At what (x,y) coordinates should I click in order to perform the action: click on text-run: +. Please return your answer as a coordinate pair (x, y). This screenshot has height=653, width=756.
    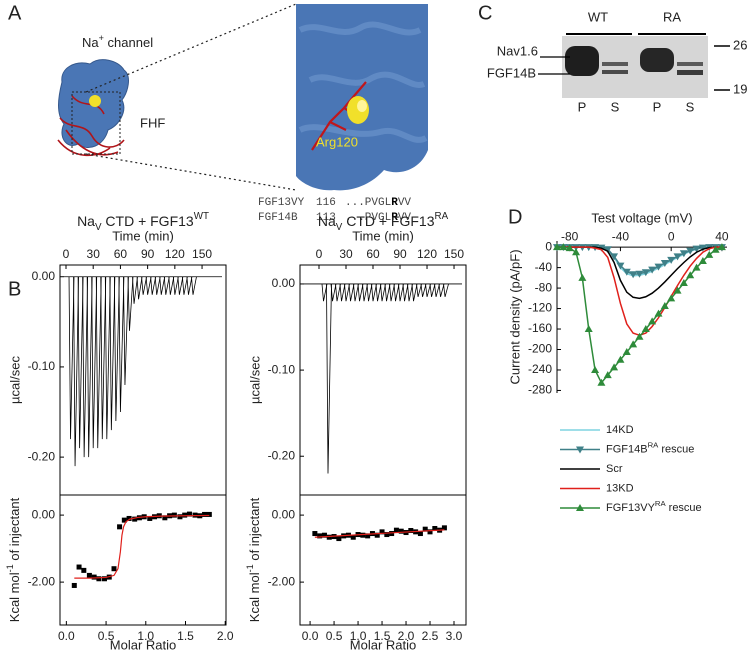
    Looking at the image, I should click on (101, 38).